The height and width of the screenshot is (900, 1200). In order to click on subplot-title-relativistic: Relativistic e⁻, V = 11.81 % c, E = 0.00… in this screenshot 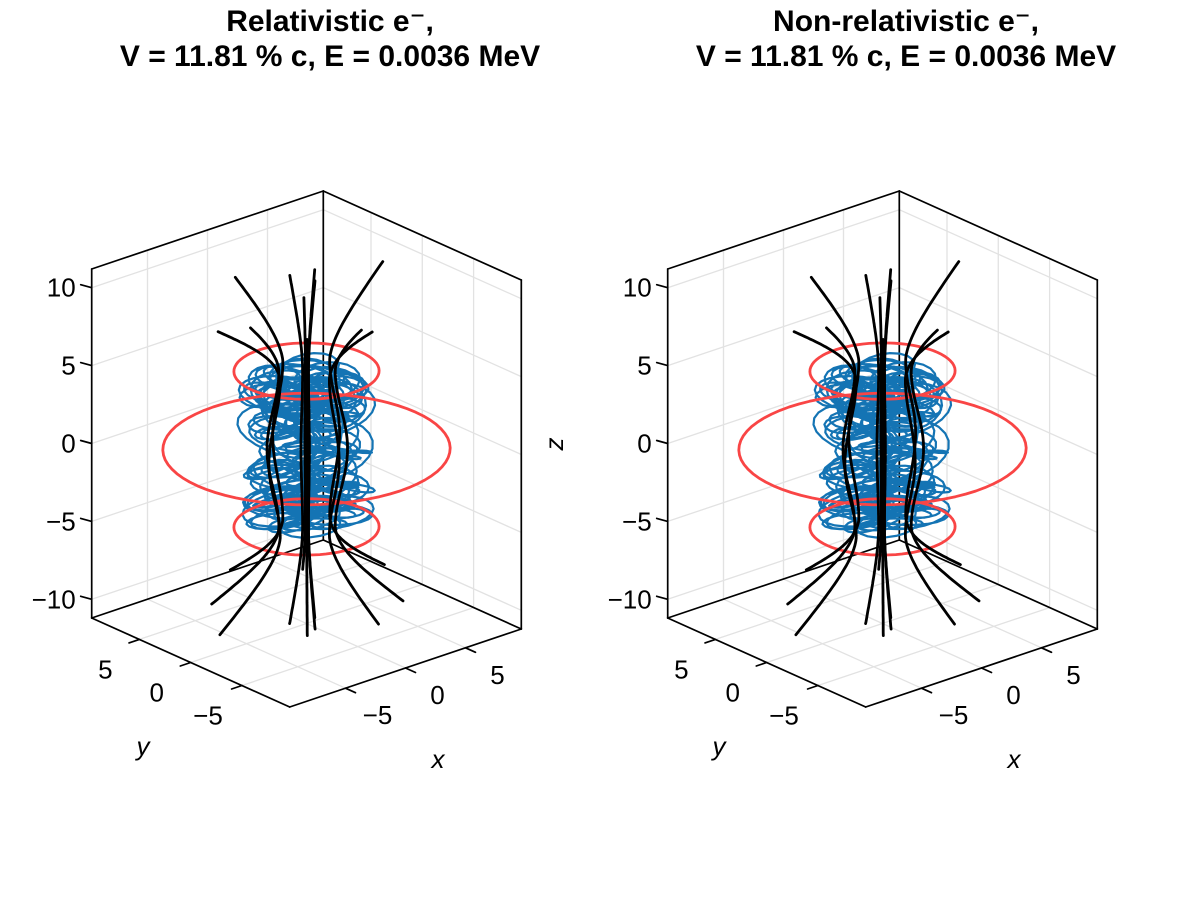, I will do `click(330, 39)`.